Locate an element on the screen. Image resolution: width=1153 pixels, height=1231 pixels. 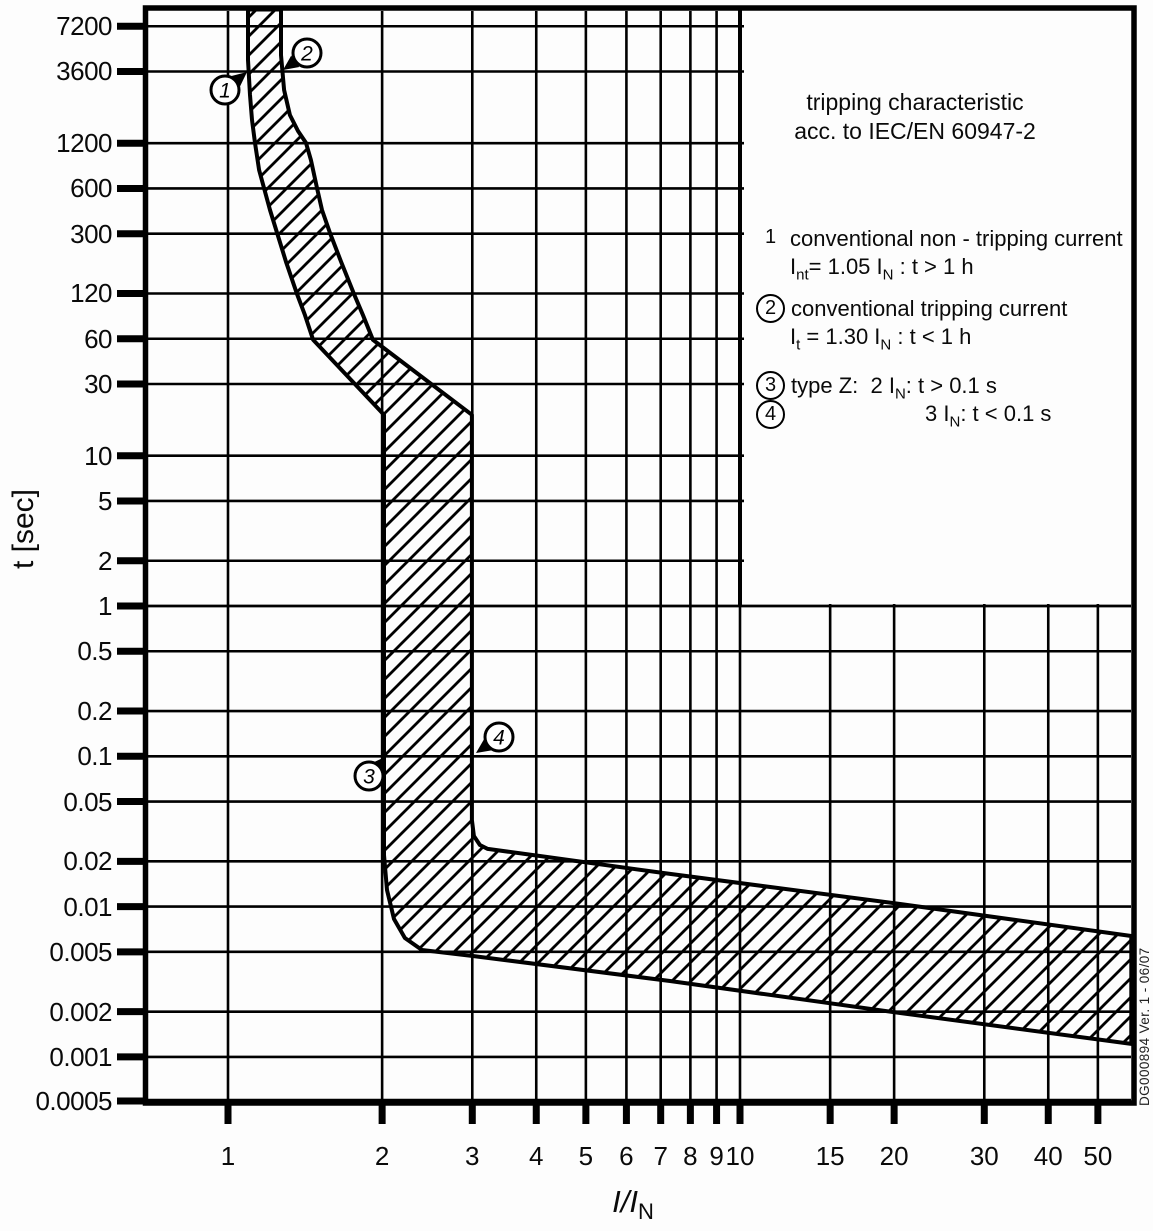
x-tick-label: 8 is located at coordinates (690, 1156).